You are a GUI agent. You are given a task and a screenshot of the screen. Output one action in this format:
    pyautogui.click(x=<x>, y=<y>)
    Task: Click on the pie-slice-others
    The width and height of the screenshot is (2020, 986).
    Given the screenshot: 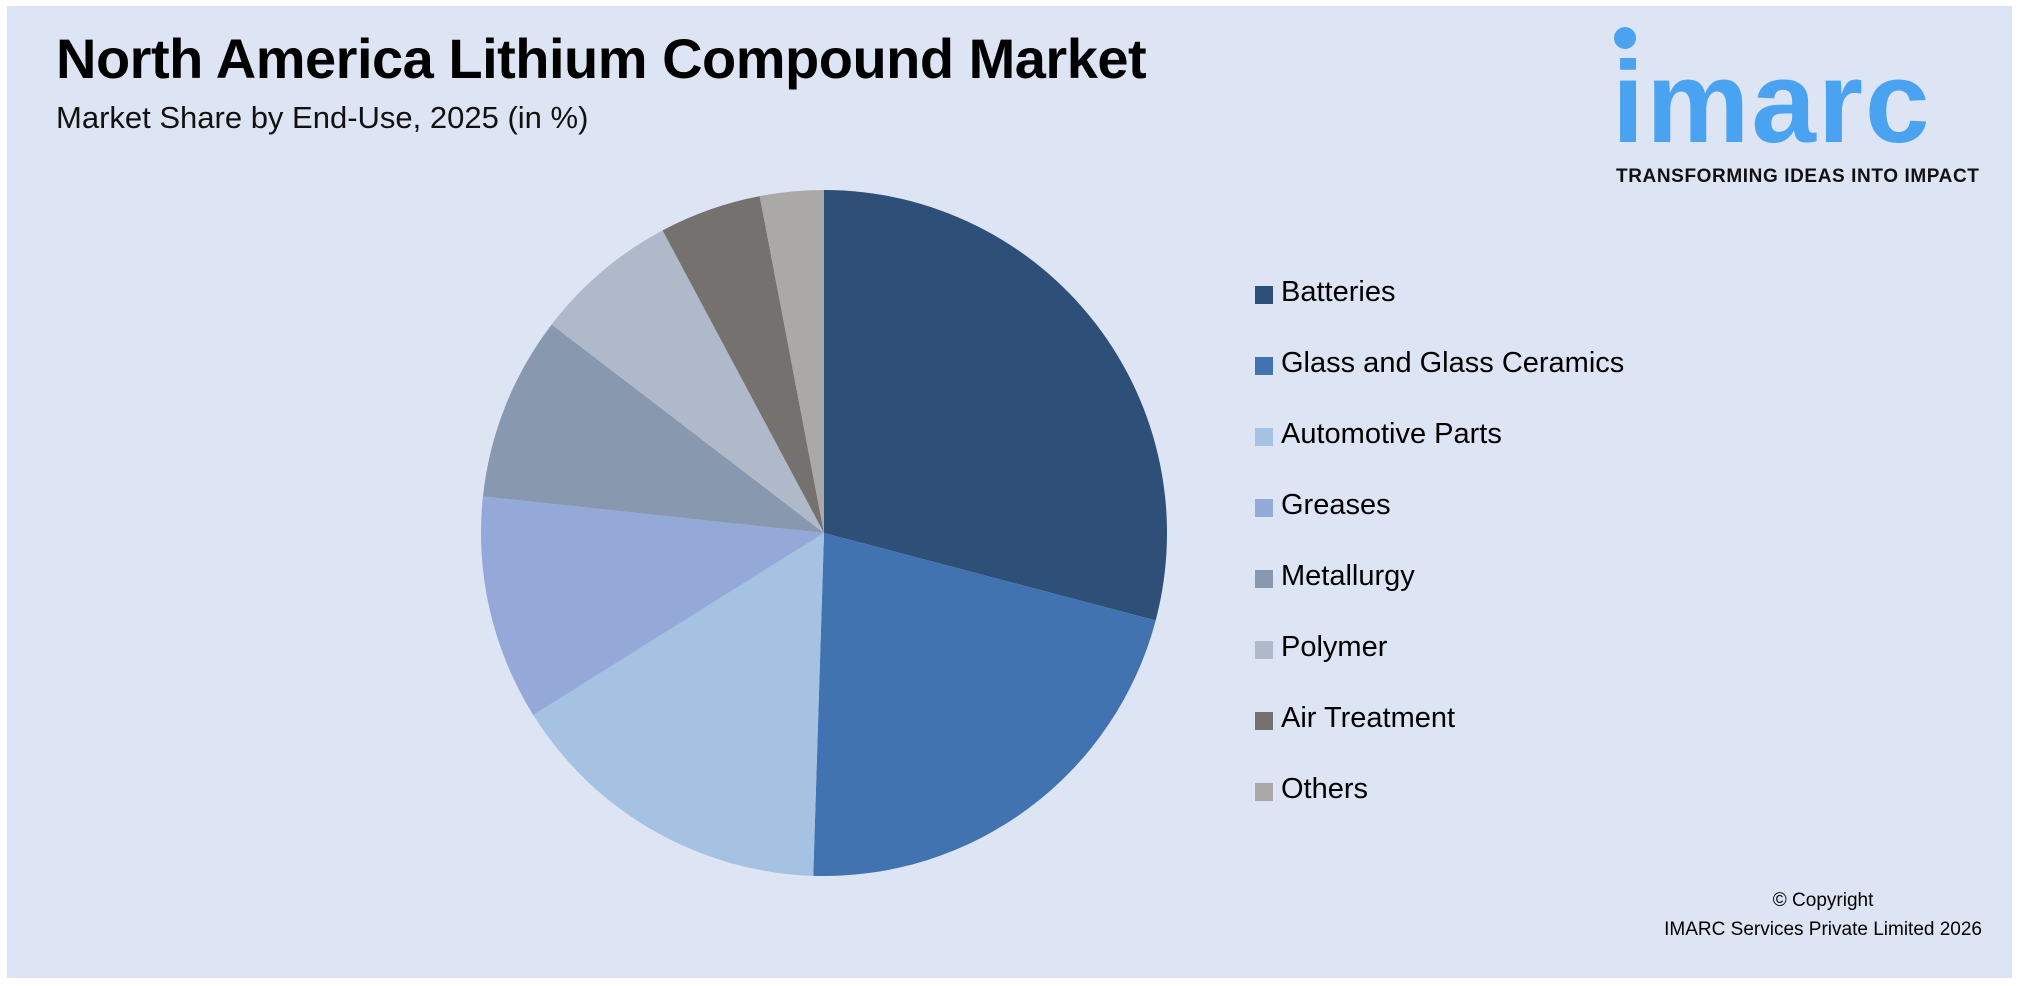 What is the action you would take?
    pyautogui.click(x=791, y=361)
    